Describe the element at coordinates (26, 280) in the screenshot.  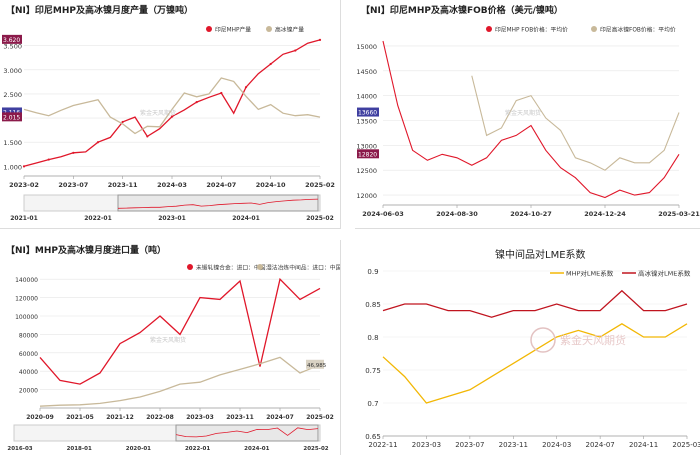
I see `y-tick-label: 140000` at that location.